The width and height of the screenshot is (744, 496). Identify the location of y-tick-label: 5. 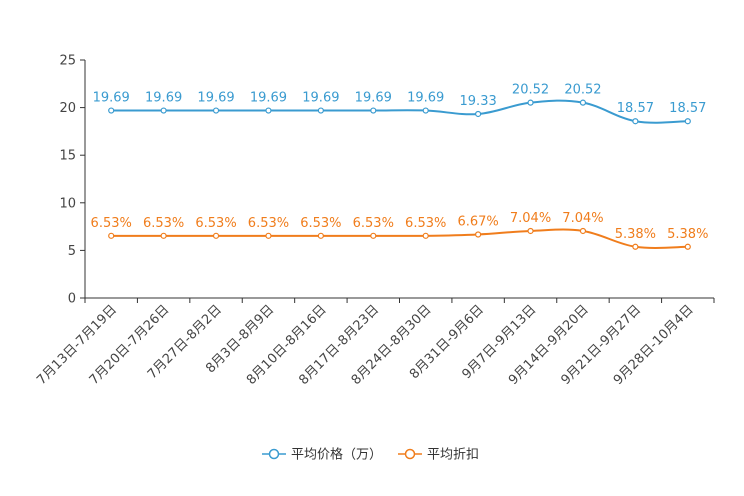
(72, 251).